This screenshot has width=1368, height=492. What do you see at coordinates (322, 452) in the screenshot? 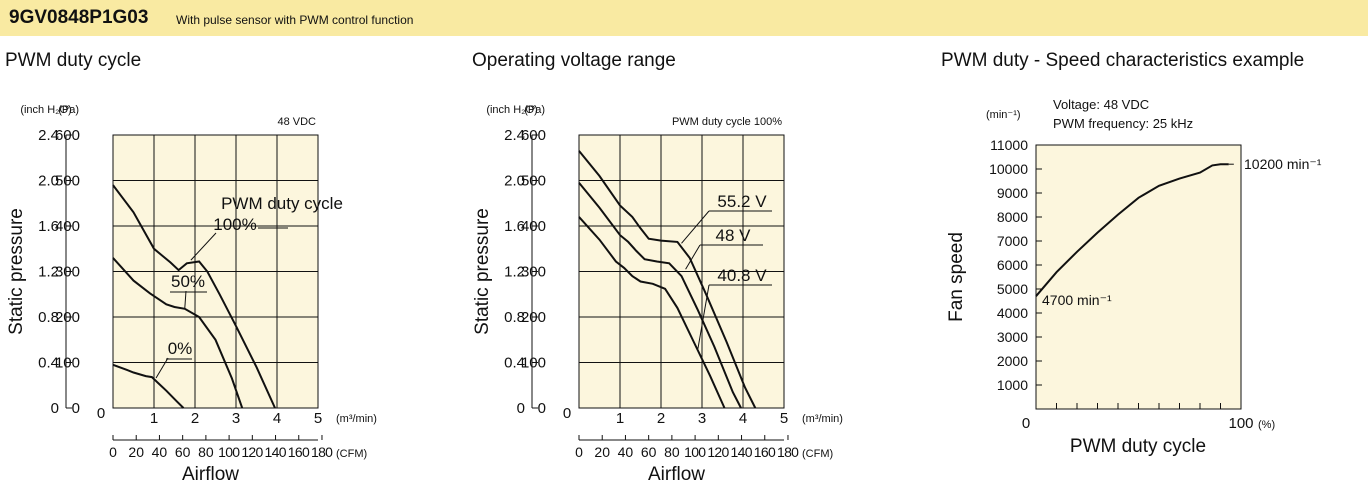
I see `x-tick-cfm-pwm: 180` at bounding box center [322, 452].